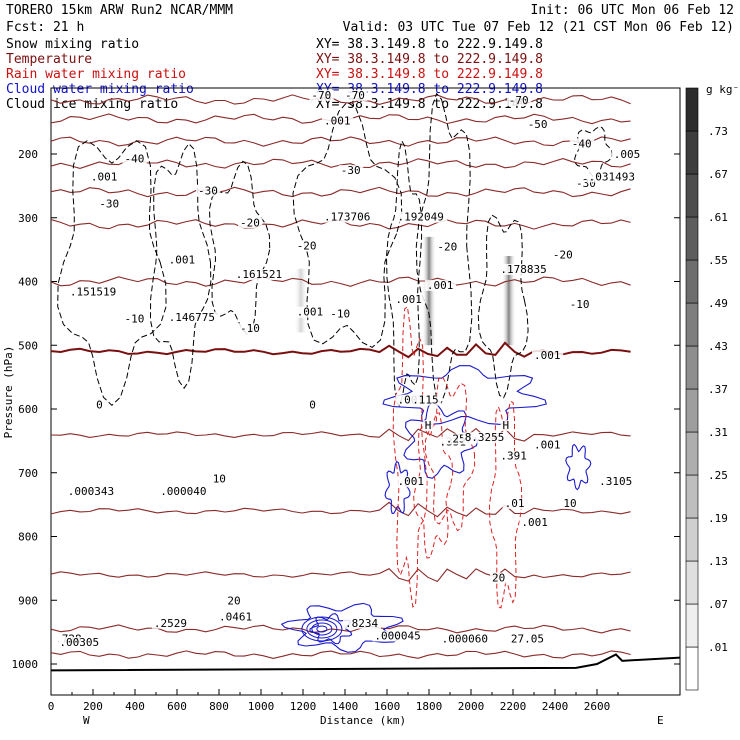 Image resolution: width=740 pixels, height=740 pixels. Describe the element at coordinates (347, 217) in the screenshot. I see `snow-max-label: .173706` at that location.